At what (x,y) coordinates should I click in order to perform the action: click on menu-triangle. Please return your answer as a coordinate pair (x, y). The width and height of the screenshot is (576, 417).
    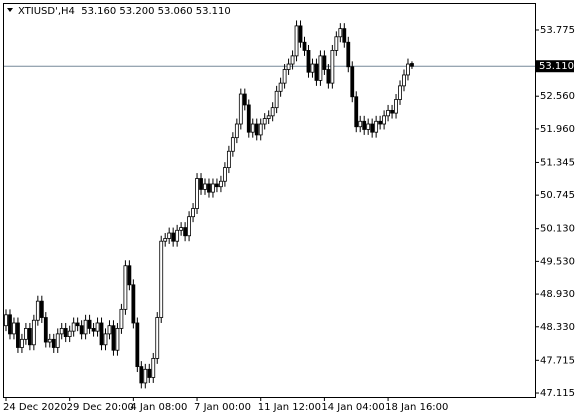
    Looking at the image, I should click on (10, 10).